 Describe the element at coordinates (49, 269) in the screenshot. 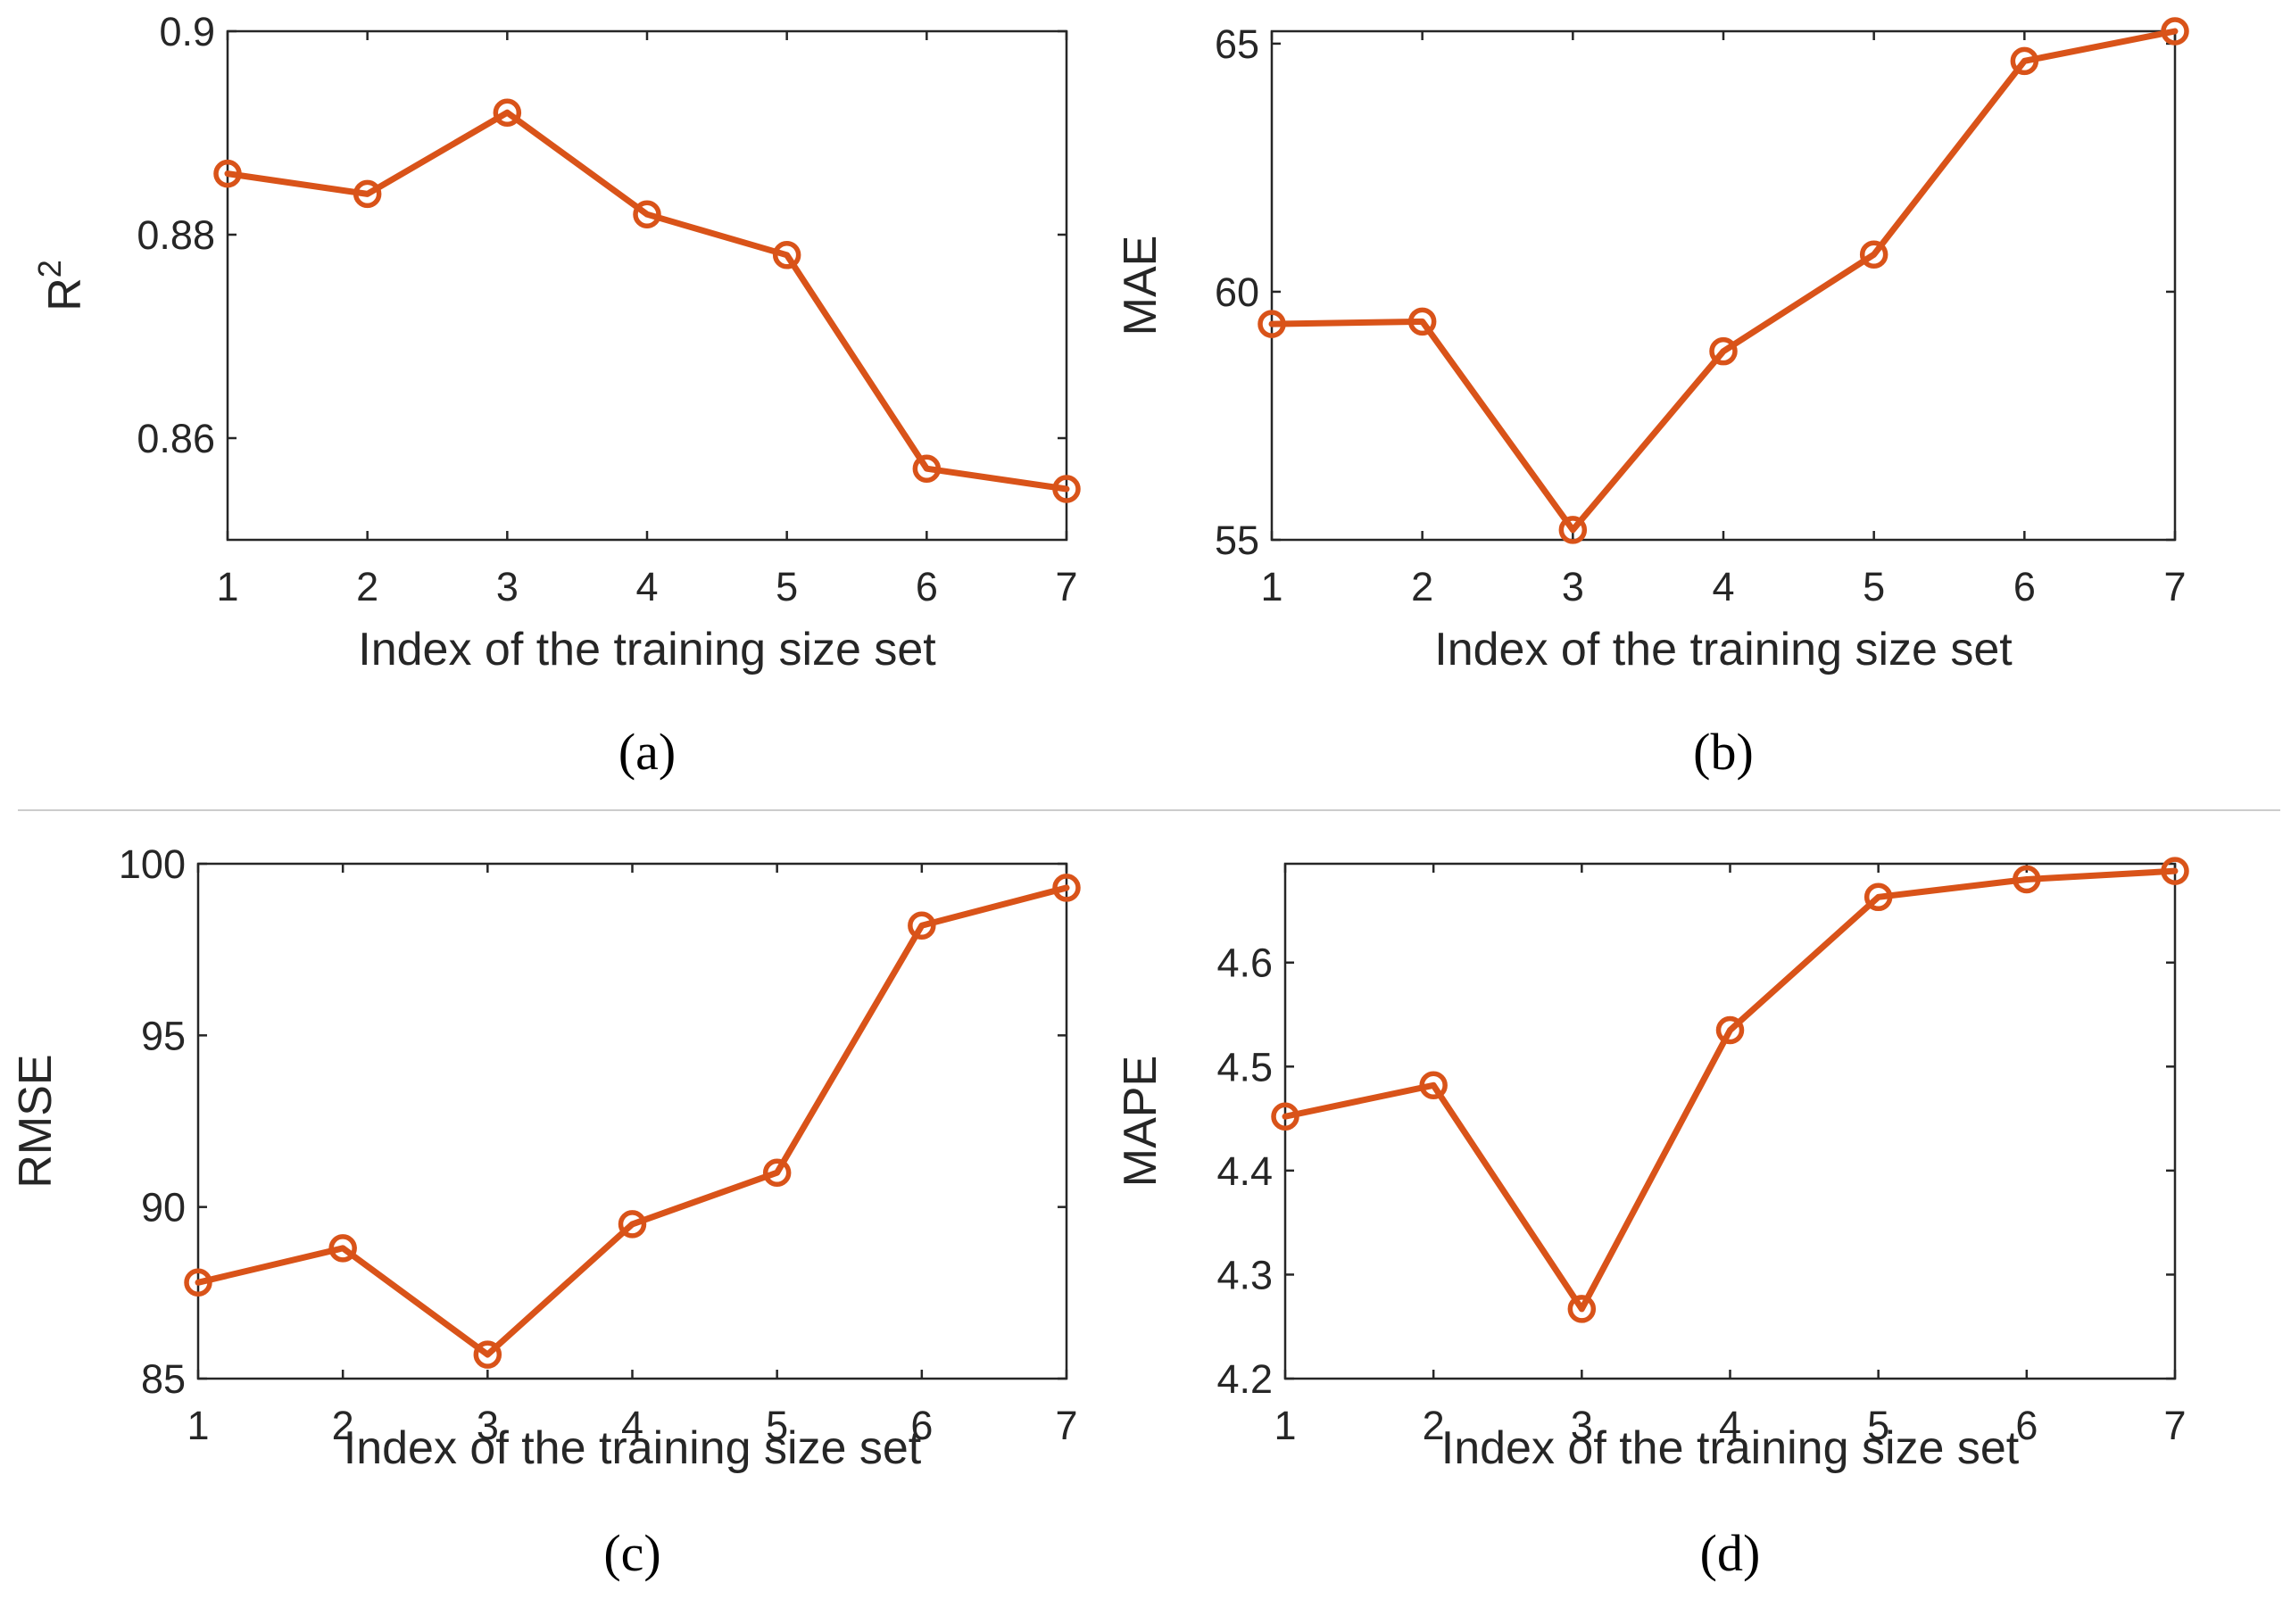

I see `y-axis-label-superscript: 2` at that location.